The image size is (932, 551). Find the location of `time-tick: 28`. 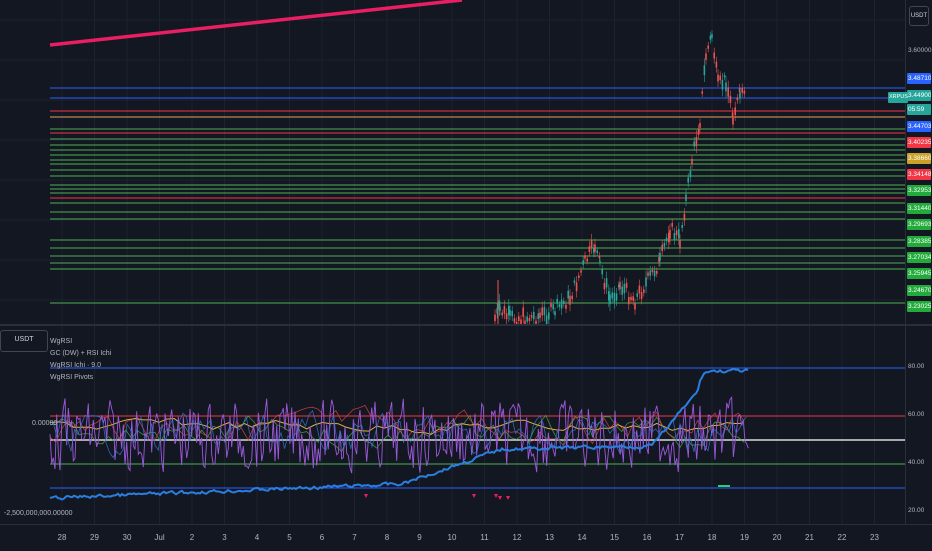

time-tick: 28 is located at coordinates (62, 537).